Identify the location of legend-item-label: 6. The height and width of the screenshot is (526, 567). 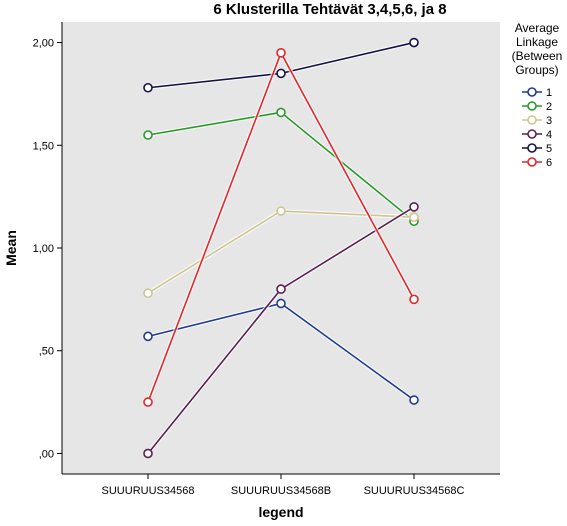
(549, 163).